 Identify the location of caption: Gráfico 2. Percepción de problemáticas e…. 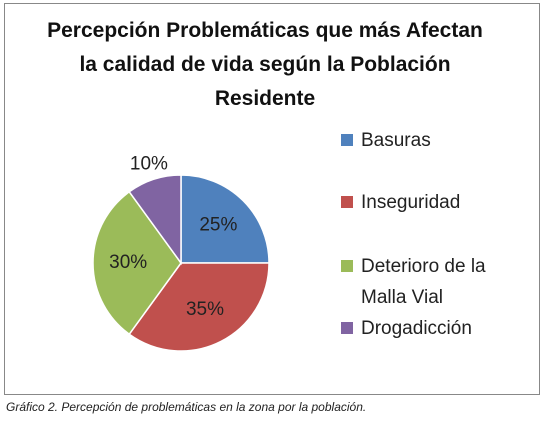
(186, 407).